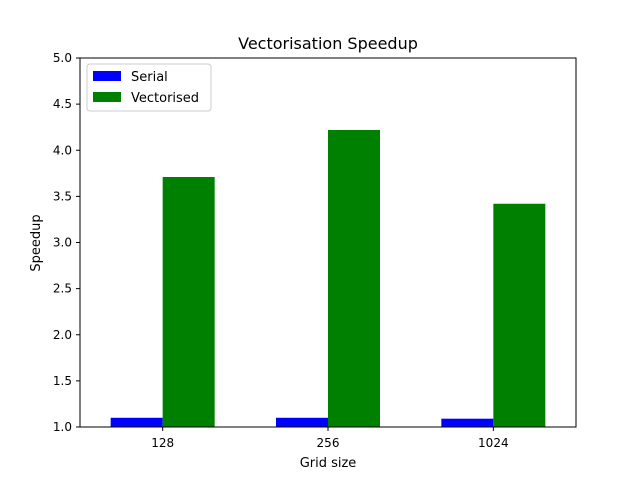 The height and width of the screenshot is (480, 640). What do you see at coordinates (149, 77) in the screenshot?
I see `legend-label-serial: Serial` at bounding box center [149, 77].